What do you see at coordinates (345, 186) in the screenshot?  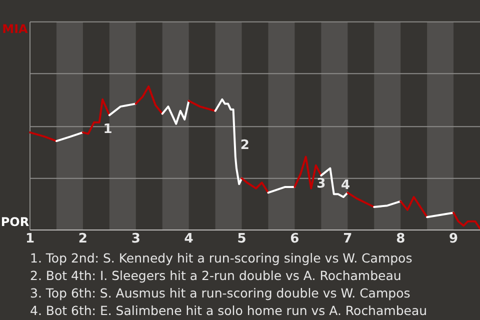 I see `annotation: 4` at bounding box center [345, 186].